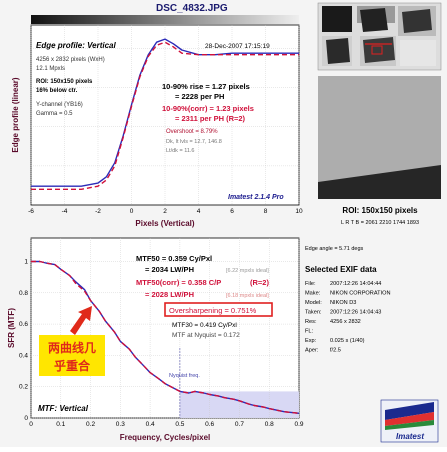 Image resolution: width=447 pixels, height=452 pixels. What do you see at coordinates (54, 114) in the screenshot?
I see `gamma-text: Gamma = 0.5` at bounding box center [54, 114].